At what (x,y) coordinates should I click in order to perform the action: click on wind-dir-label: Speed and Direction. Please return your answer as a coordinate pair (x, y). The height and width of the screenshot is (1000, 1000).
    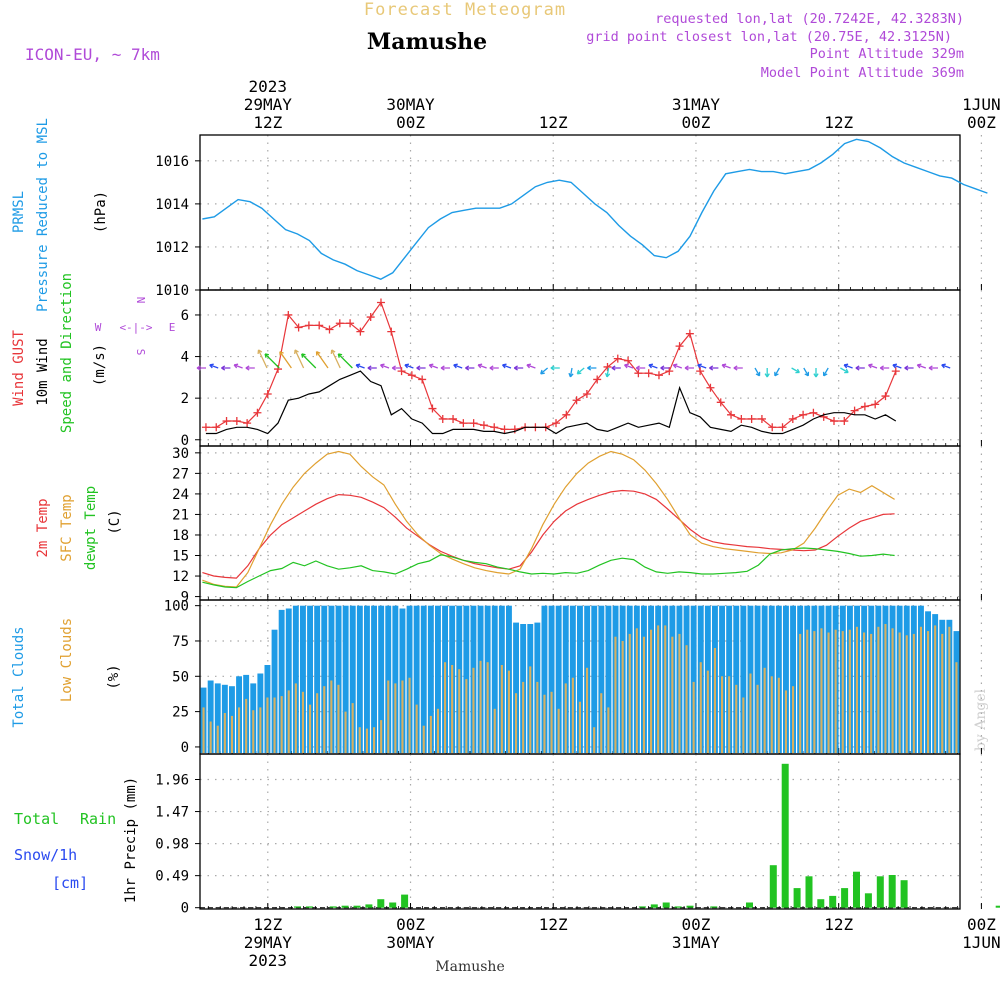
    Looking at the image, I should click on (67, 353).